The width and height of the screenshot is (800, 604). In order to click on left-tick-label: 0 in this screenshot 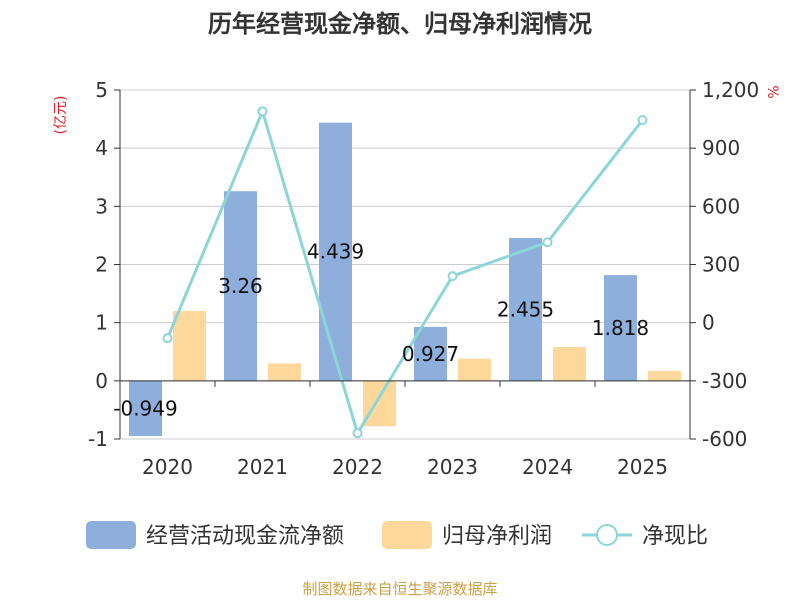, I will do `click(101, 381)`.